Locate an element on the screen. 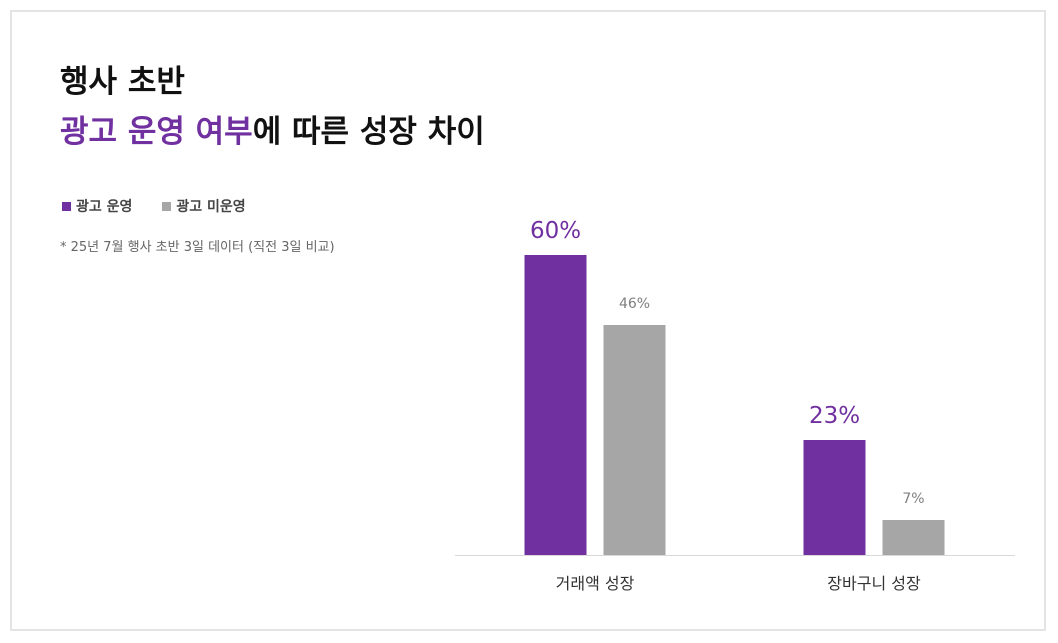 The image size is (1058, 643). legend-label-no-ad: 광고 미운영 is located at coordinates (211, 207).